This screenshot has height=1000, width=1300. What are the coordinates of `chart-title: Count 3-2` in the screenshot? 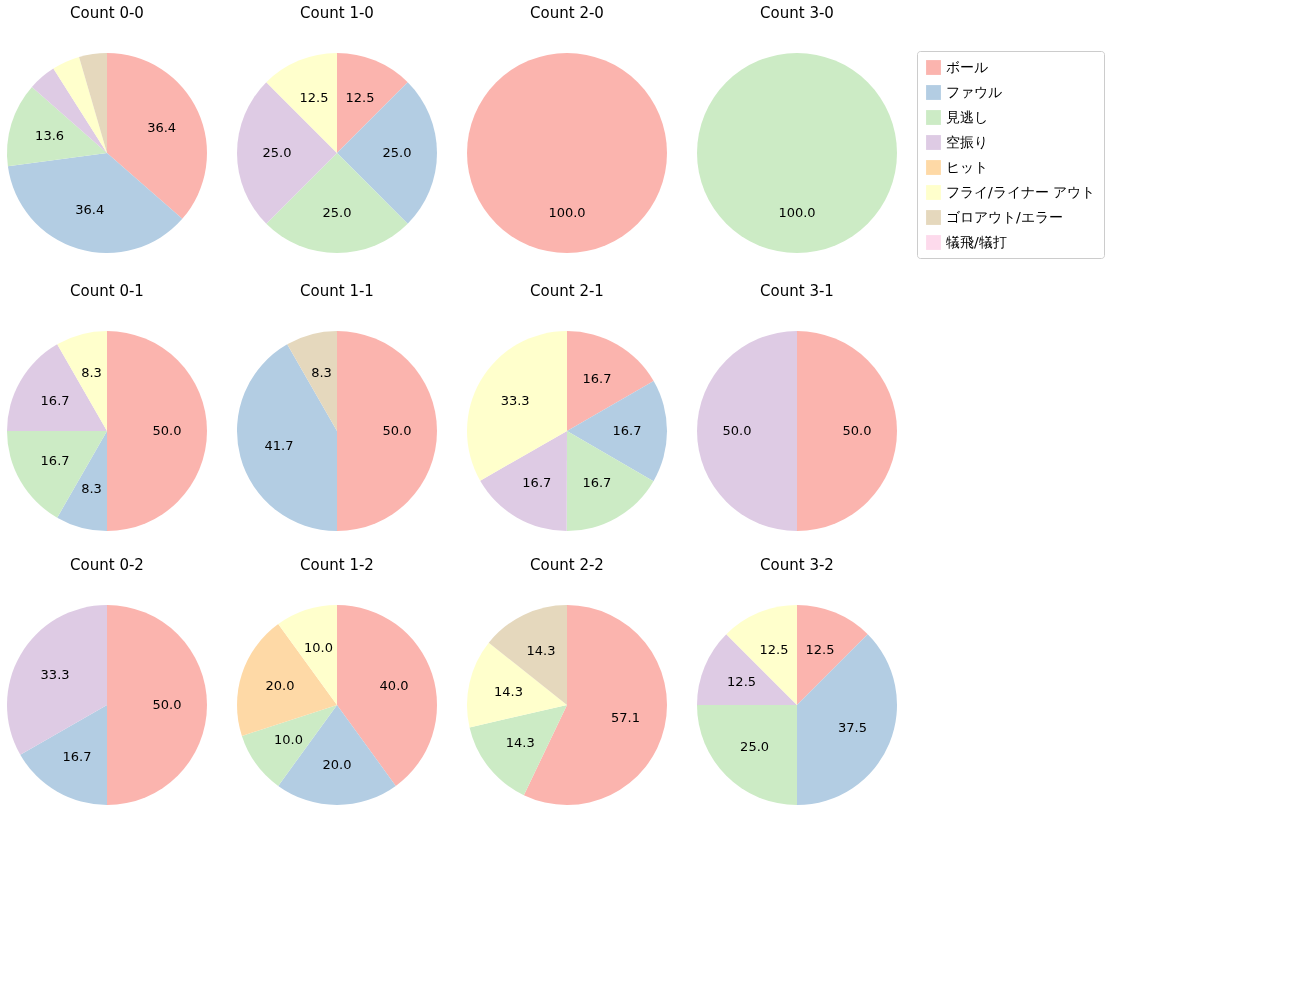 It's located at (797, 565).